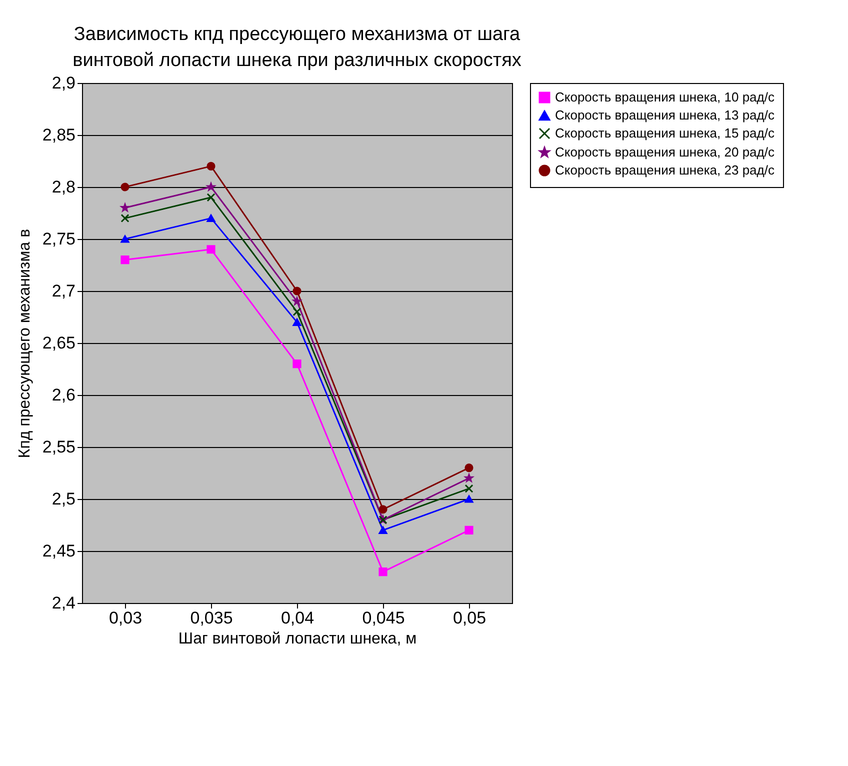  I want to click on y-tick-label: 2,55, so click(59, 447).